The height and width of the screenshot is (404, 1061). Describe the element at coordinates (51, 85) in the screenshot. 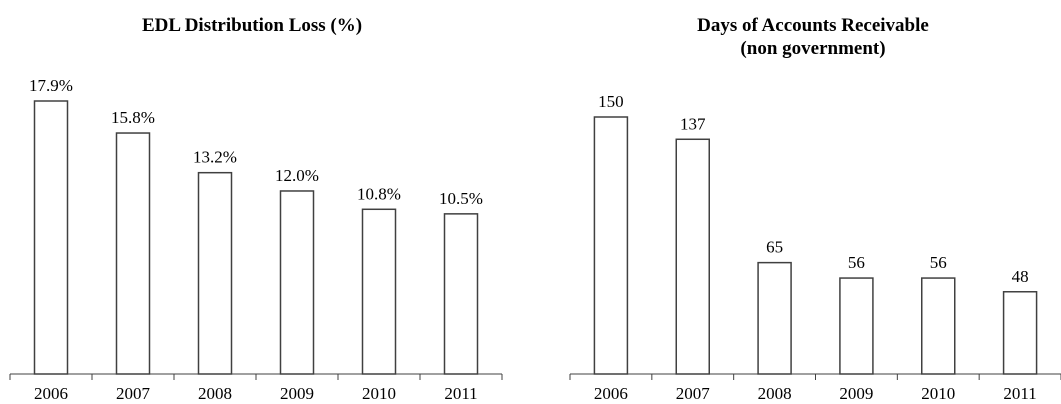

I see `value-label: 17.9%` at that location.